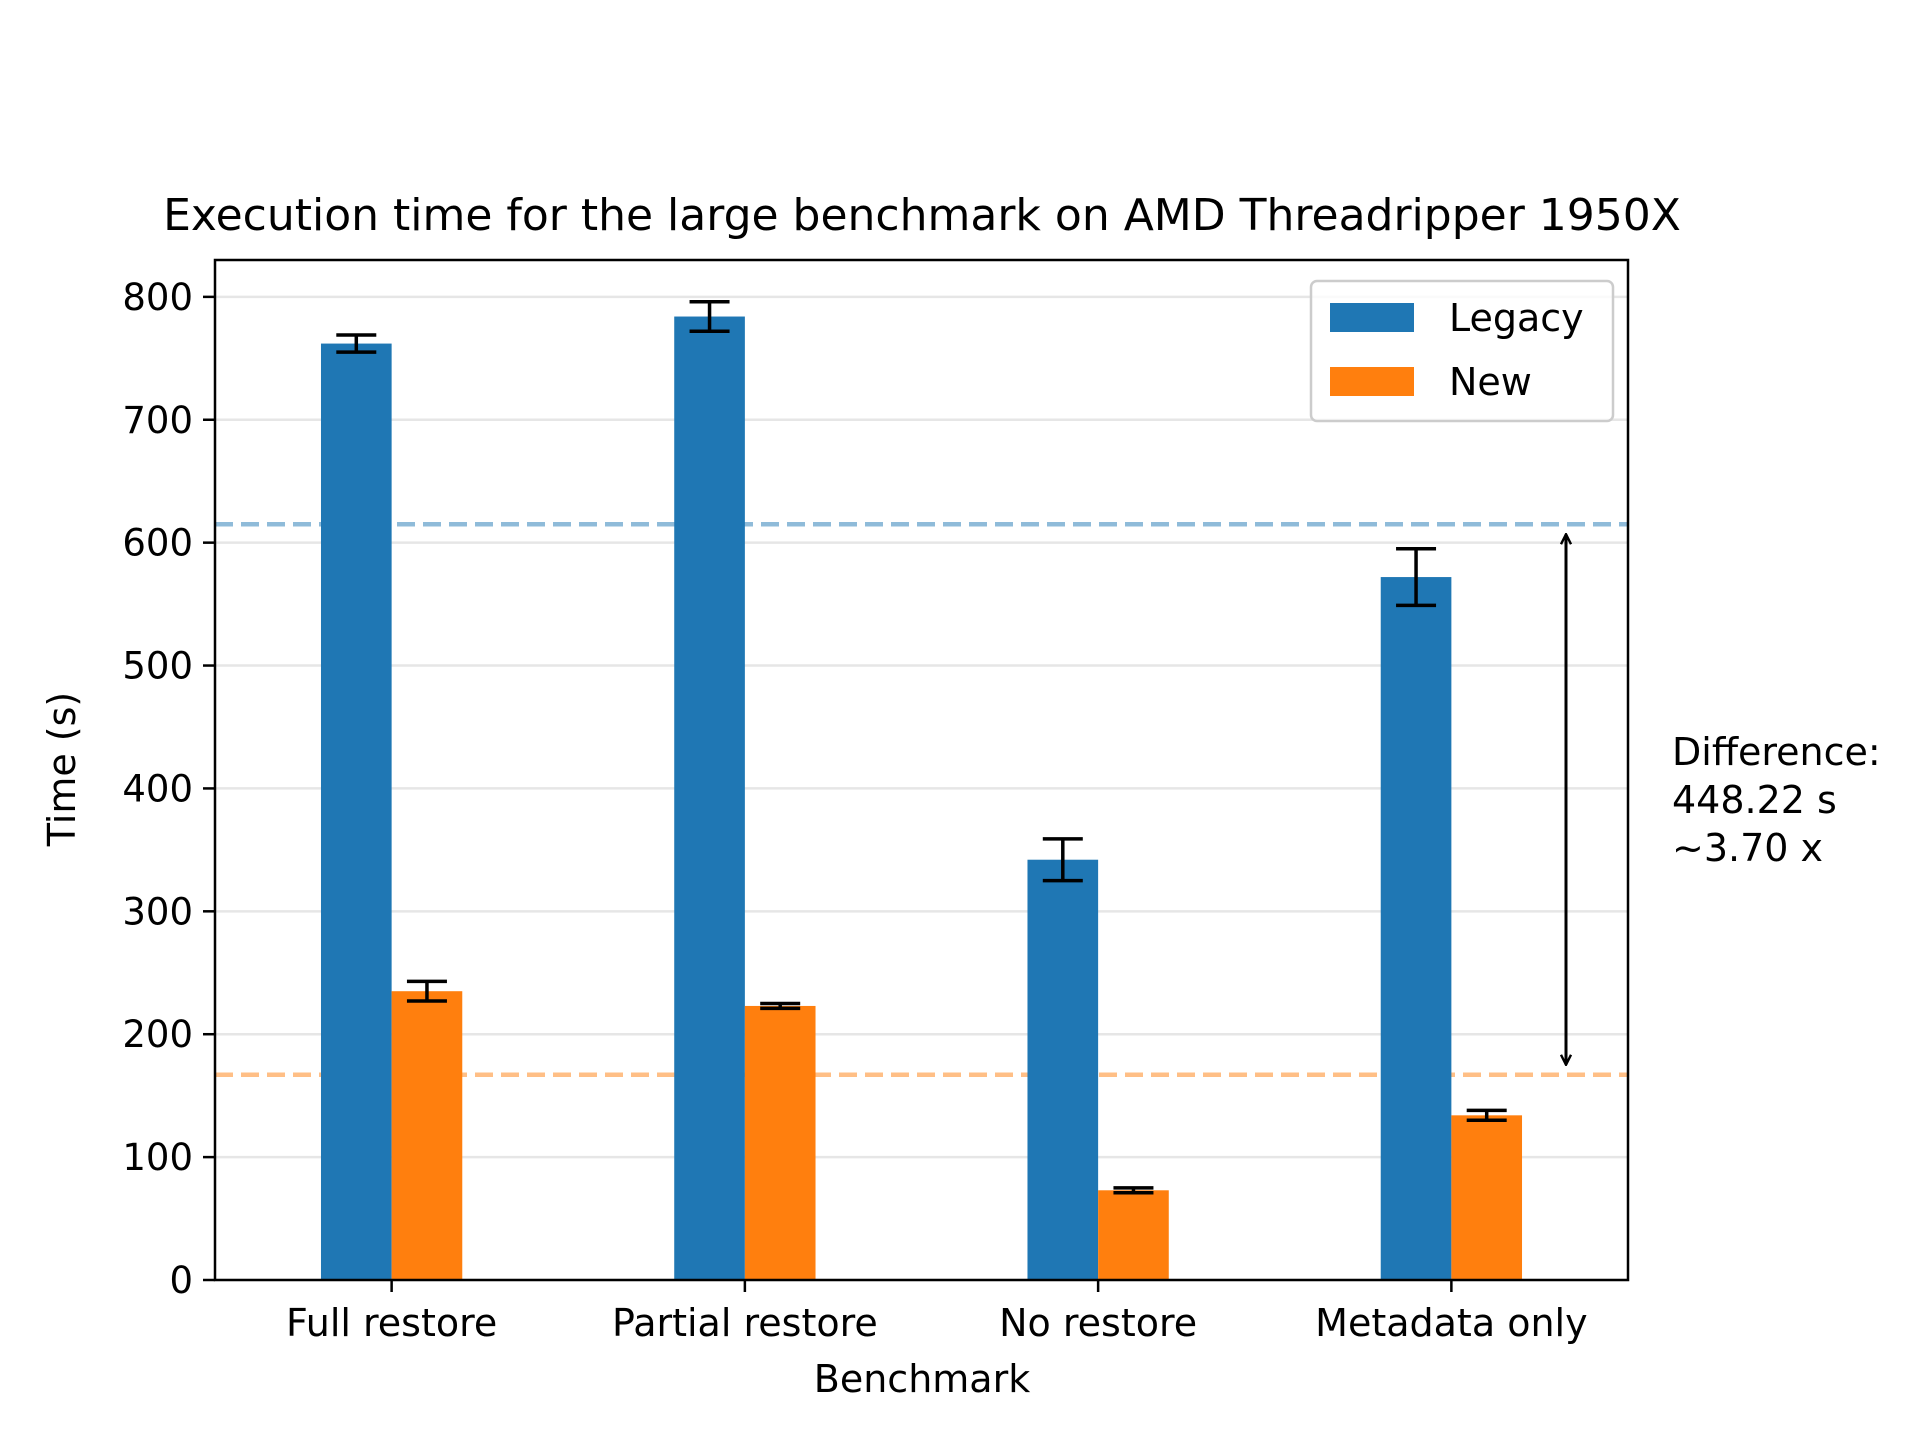 Image resolution: width=1920 pixels, height=1440 pixels. What do you see at coordinates (1451, 1323) in the screenshot?
I see `x-tick-label: Metadata only` at bounding box center [1451, 1323].